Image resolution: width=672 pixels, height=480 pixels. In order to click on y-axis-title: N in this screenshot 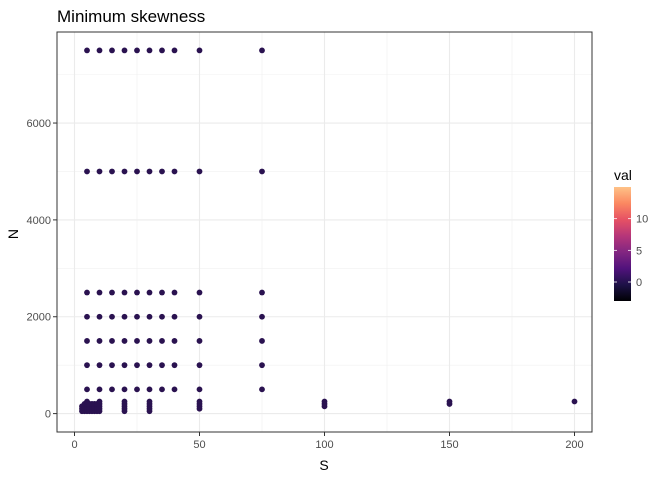, I will do `click(13, 234)`.